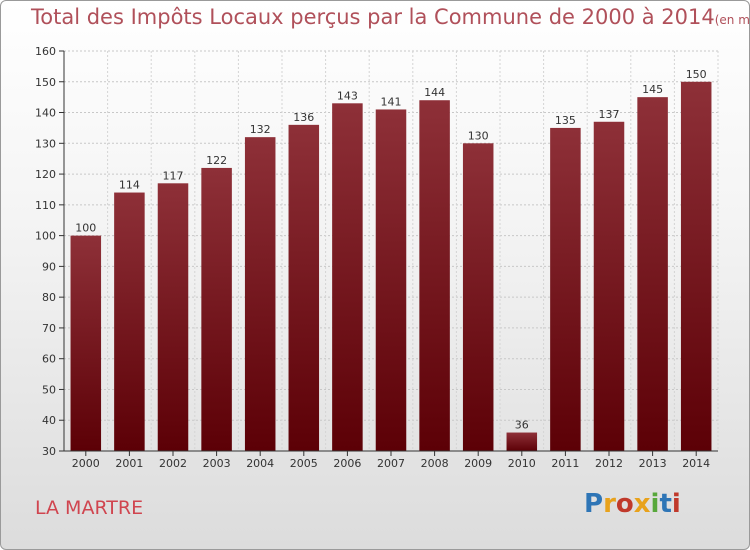 The height and width of the screenshot is (550, 750). Describe the element at coordinates (129, 463) in the screenshot. I see `x-tick-label-2001: 2001` at that location.